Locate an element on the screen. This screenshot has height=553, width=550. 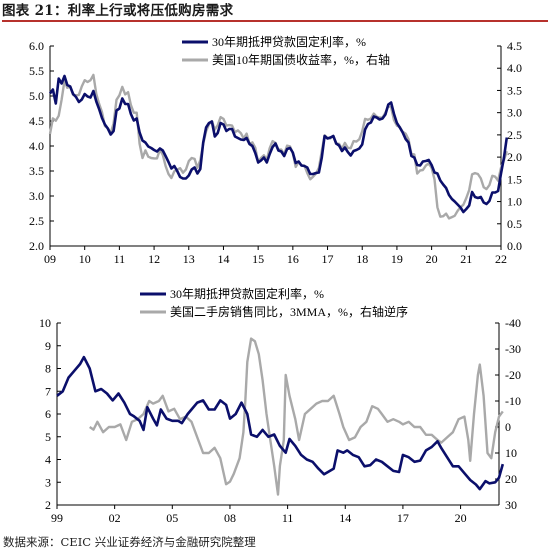
x-tick-label: 02 is located at coordinates (115, 518).